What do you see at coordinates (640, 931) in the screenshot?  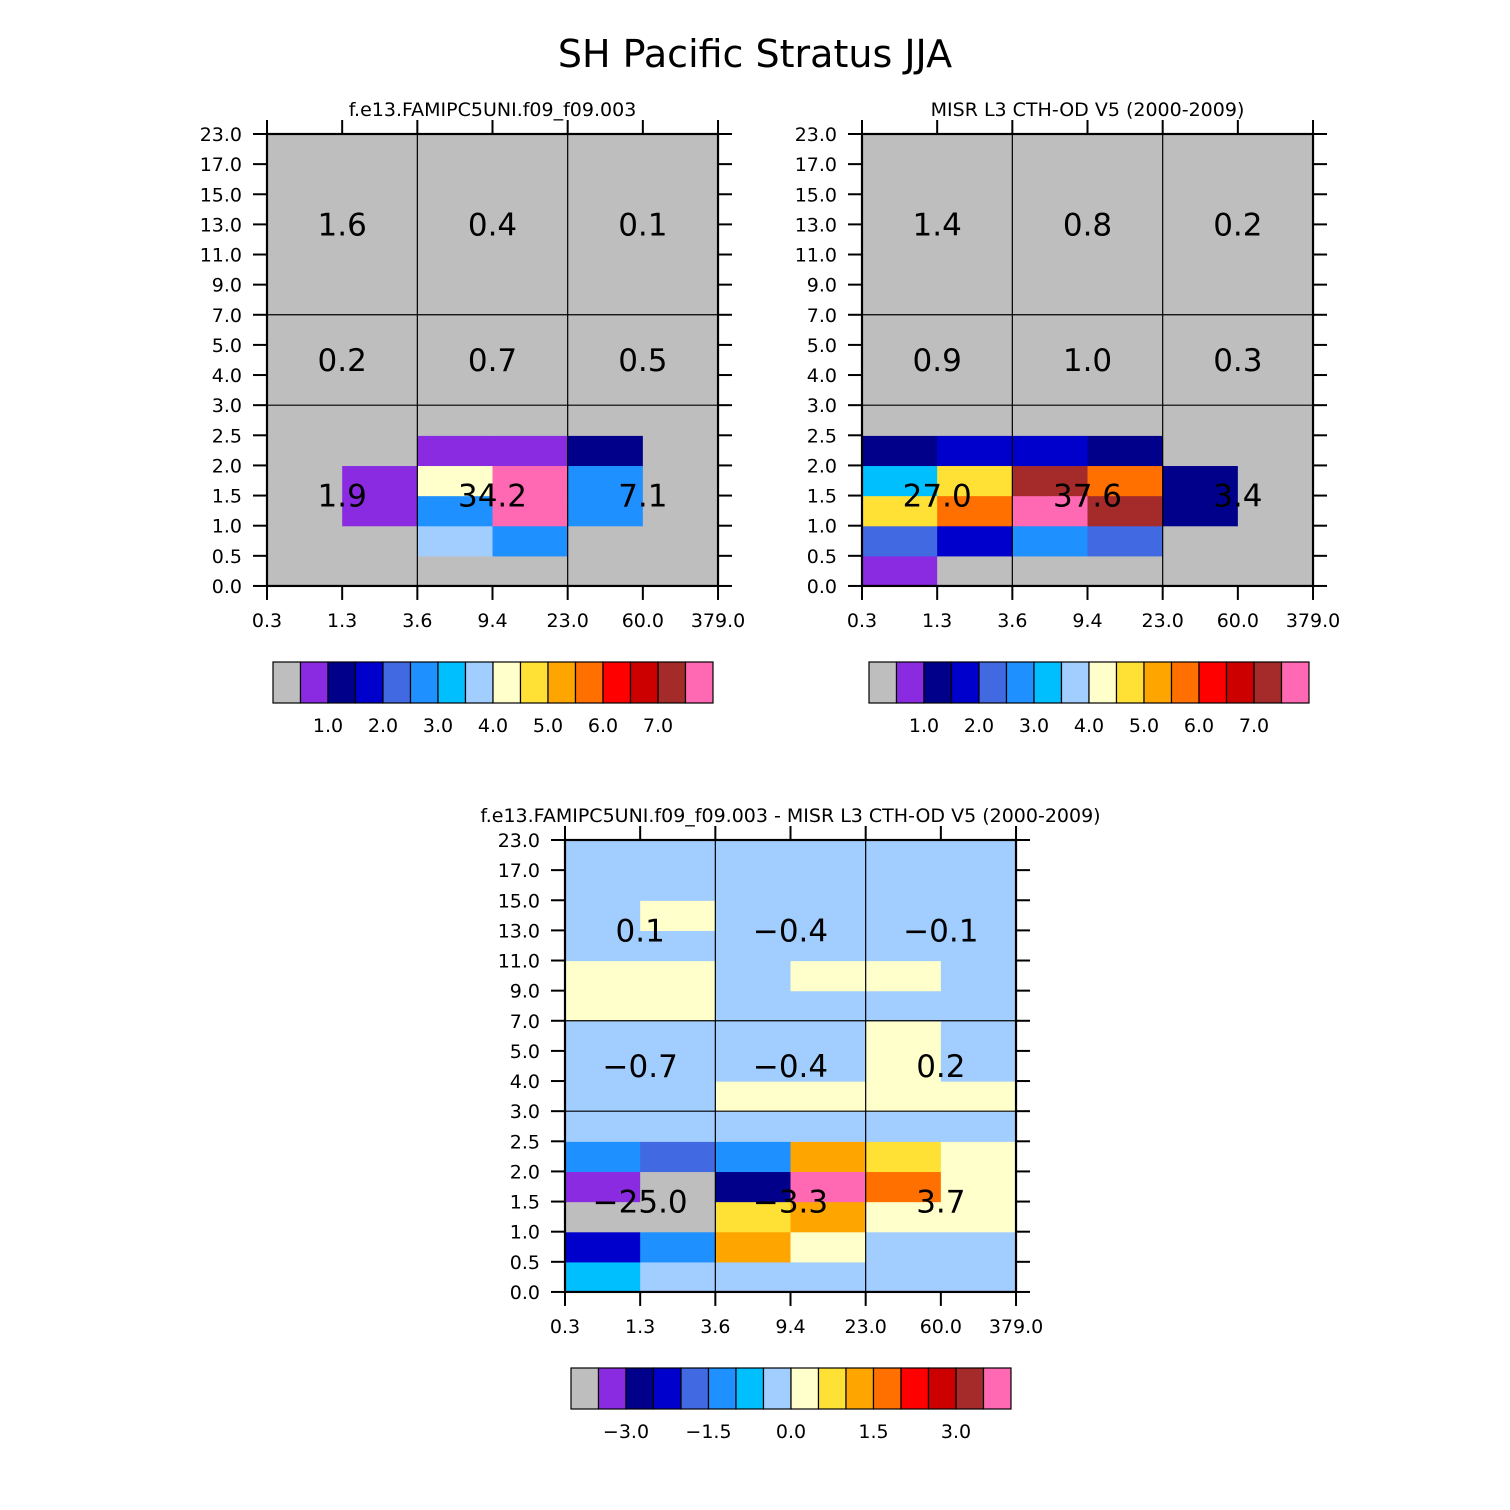 I see `group-value-label: 0.1` at bounding box center [640, 931].